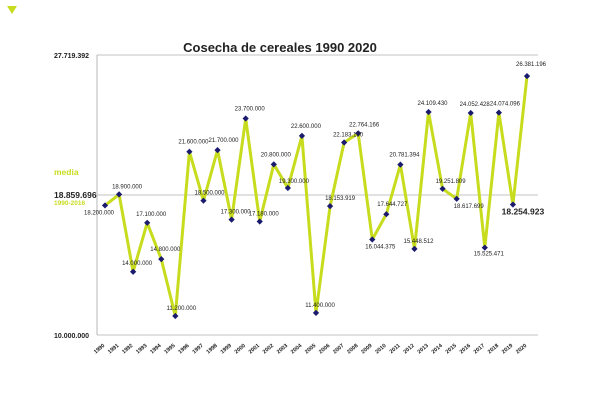 The height and width of the screenshot is (405, 600). I want to click on data-label: 21.700.000, so click(223, 141).